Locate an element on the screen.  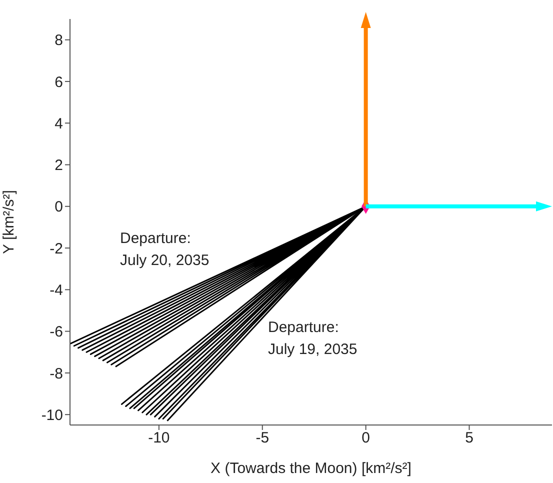
y-tick-label: 0 is located at coordinates (58, 207).